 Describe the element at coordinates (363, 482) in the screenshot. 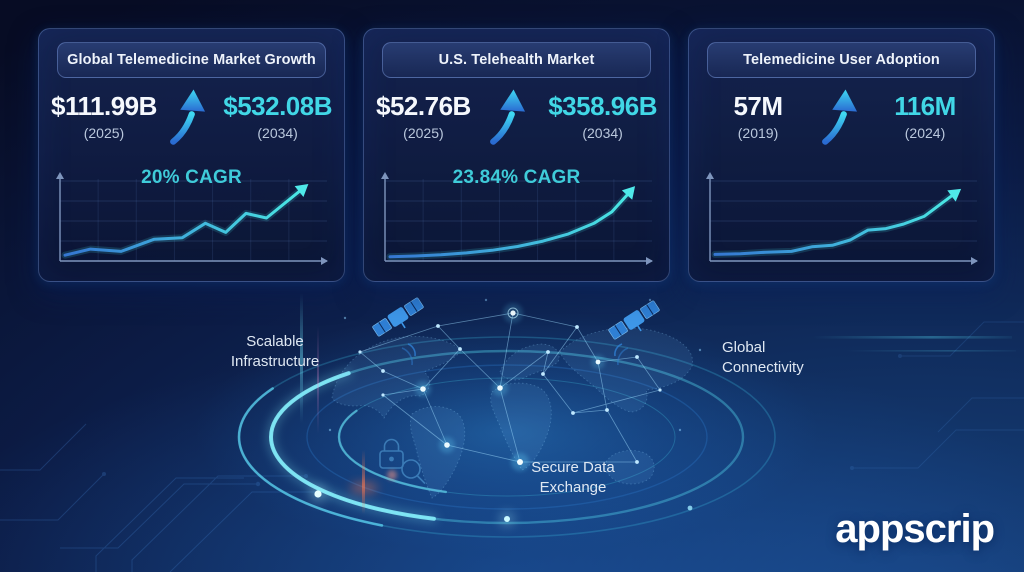

I see `light-beam-red` at that location.